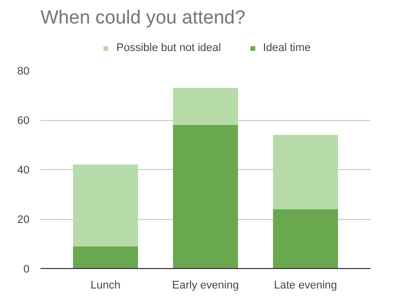  Describe the element at coordinates (286, 48) in the screenshot. I see `legend-label: Ideal time` at that location.